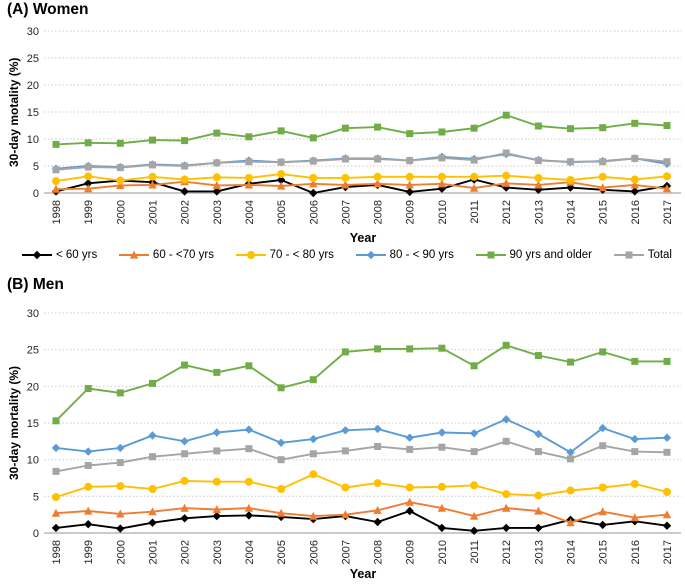 The image size is (685, 585). I want to click on legend-item-5: Total, so click(642, 255).